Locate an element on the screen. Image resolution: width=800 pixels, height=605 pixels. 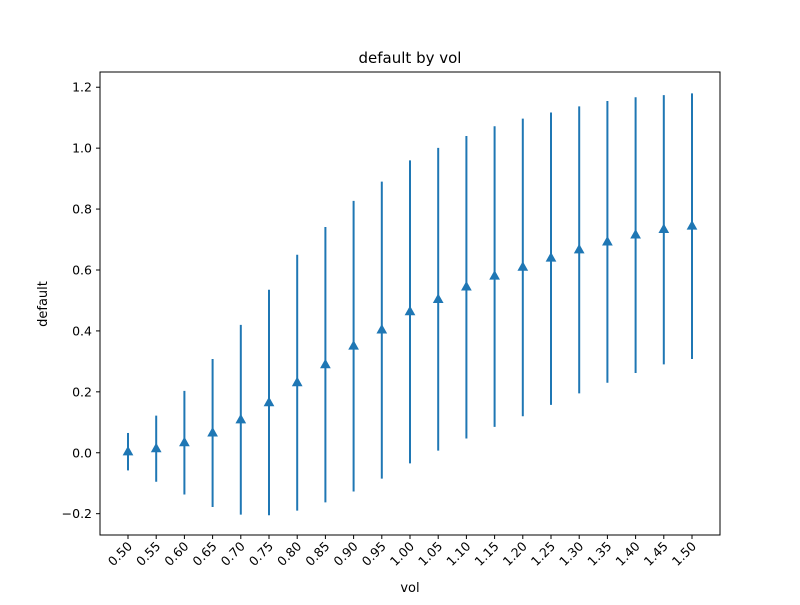
y-tick-label: 1.0 is located at coordinates (82, 148).